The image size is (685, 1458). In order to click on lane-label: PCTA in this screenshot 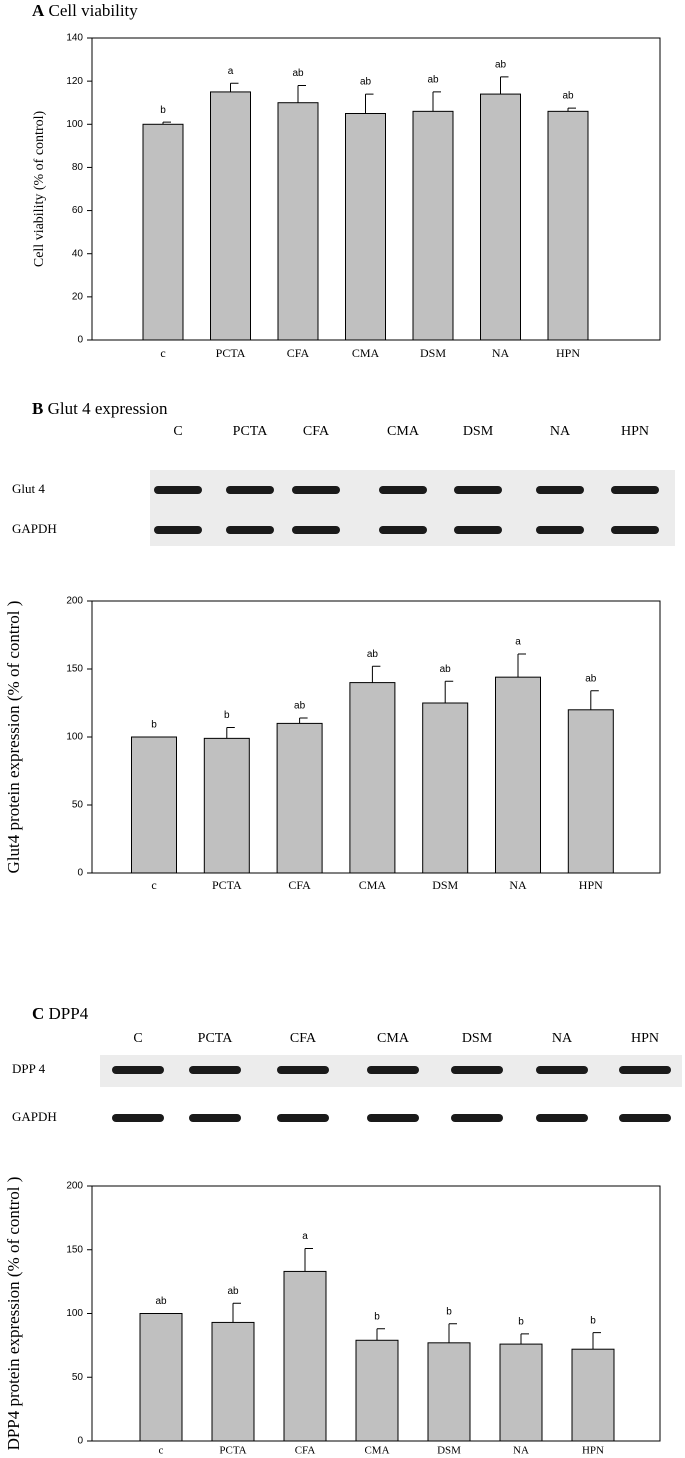, I will do `click(216, 1038)`.